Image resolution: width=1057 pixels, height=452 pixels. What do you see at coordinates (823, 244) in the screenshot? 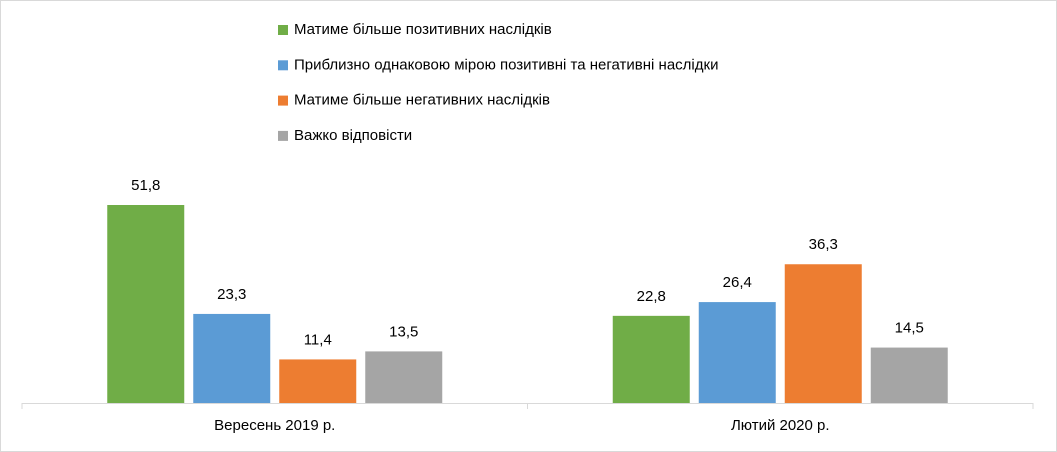
I see `value-label: 36,3` at bounding box center [823, 244].